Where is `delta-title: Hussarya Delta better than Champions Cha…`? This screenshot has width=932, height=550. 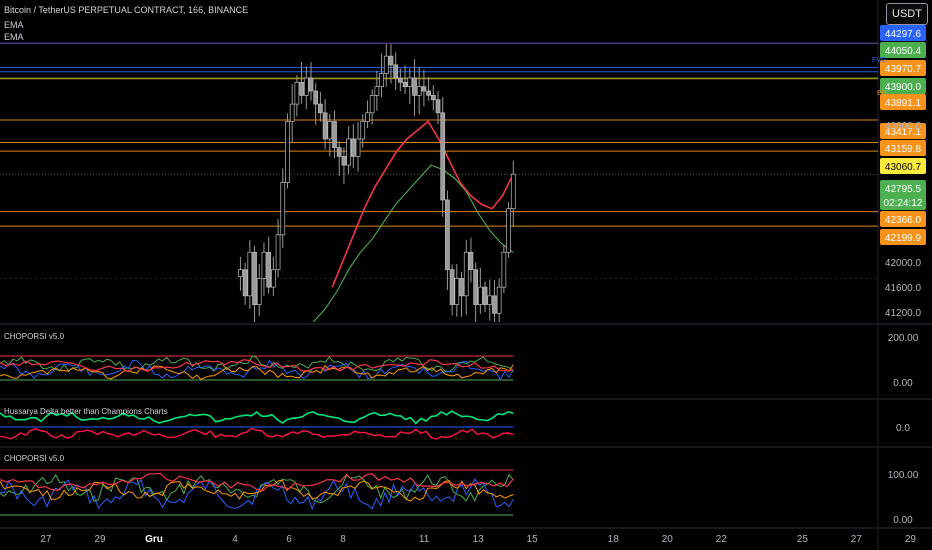 delta-title: Hussarya Delta better than Champions Cha… is located at coordinates (86, 411).